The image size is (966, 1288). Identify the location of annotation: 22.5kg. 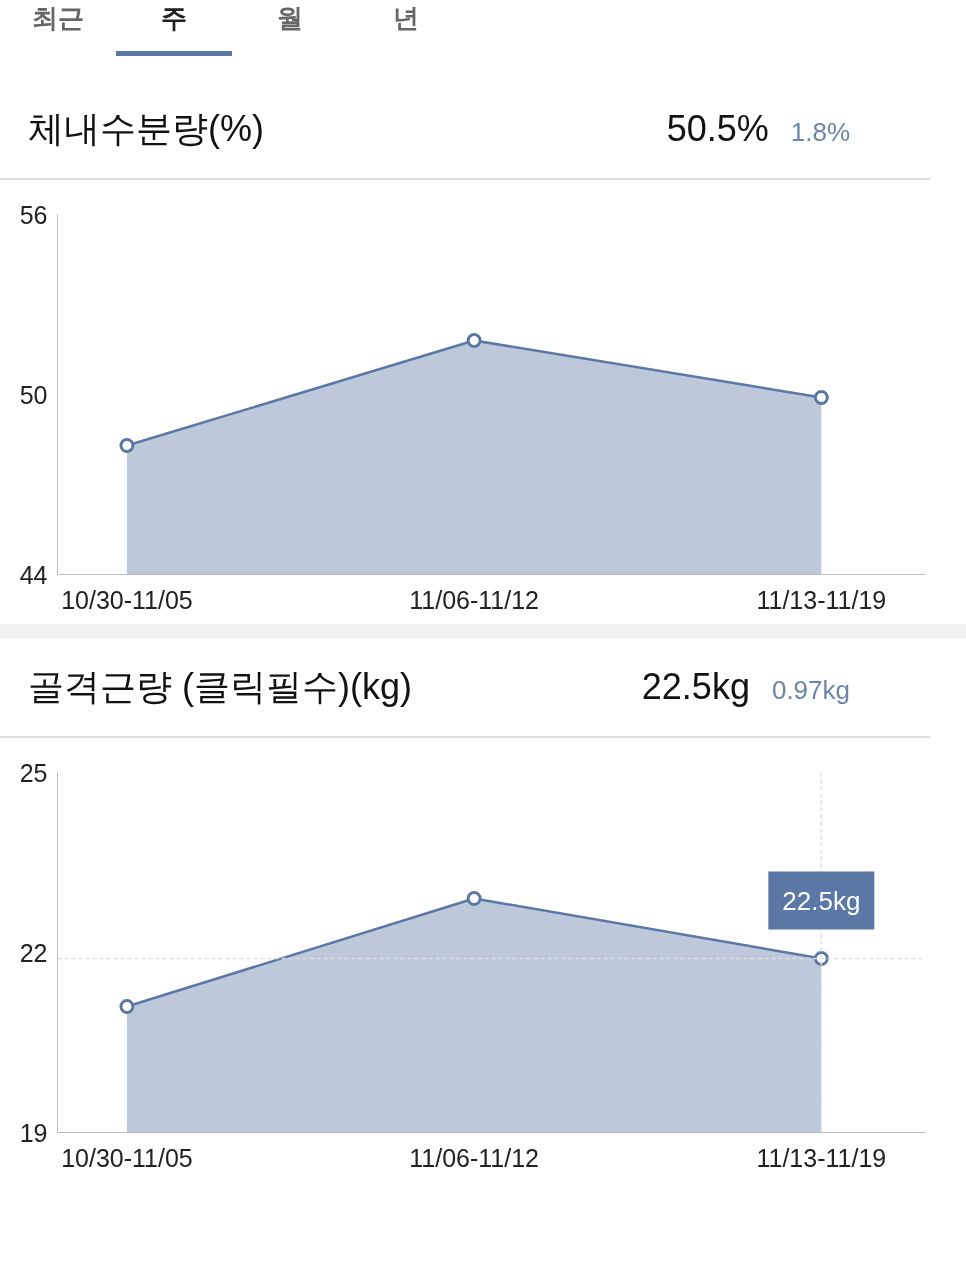
(821, 900).